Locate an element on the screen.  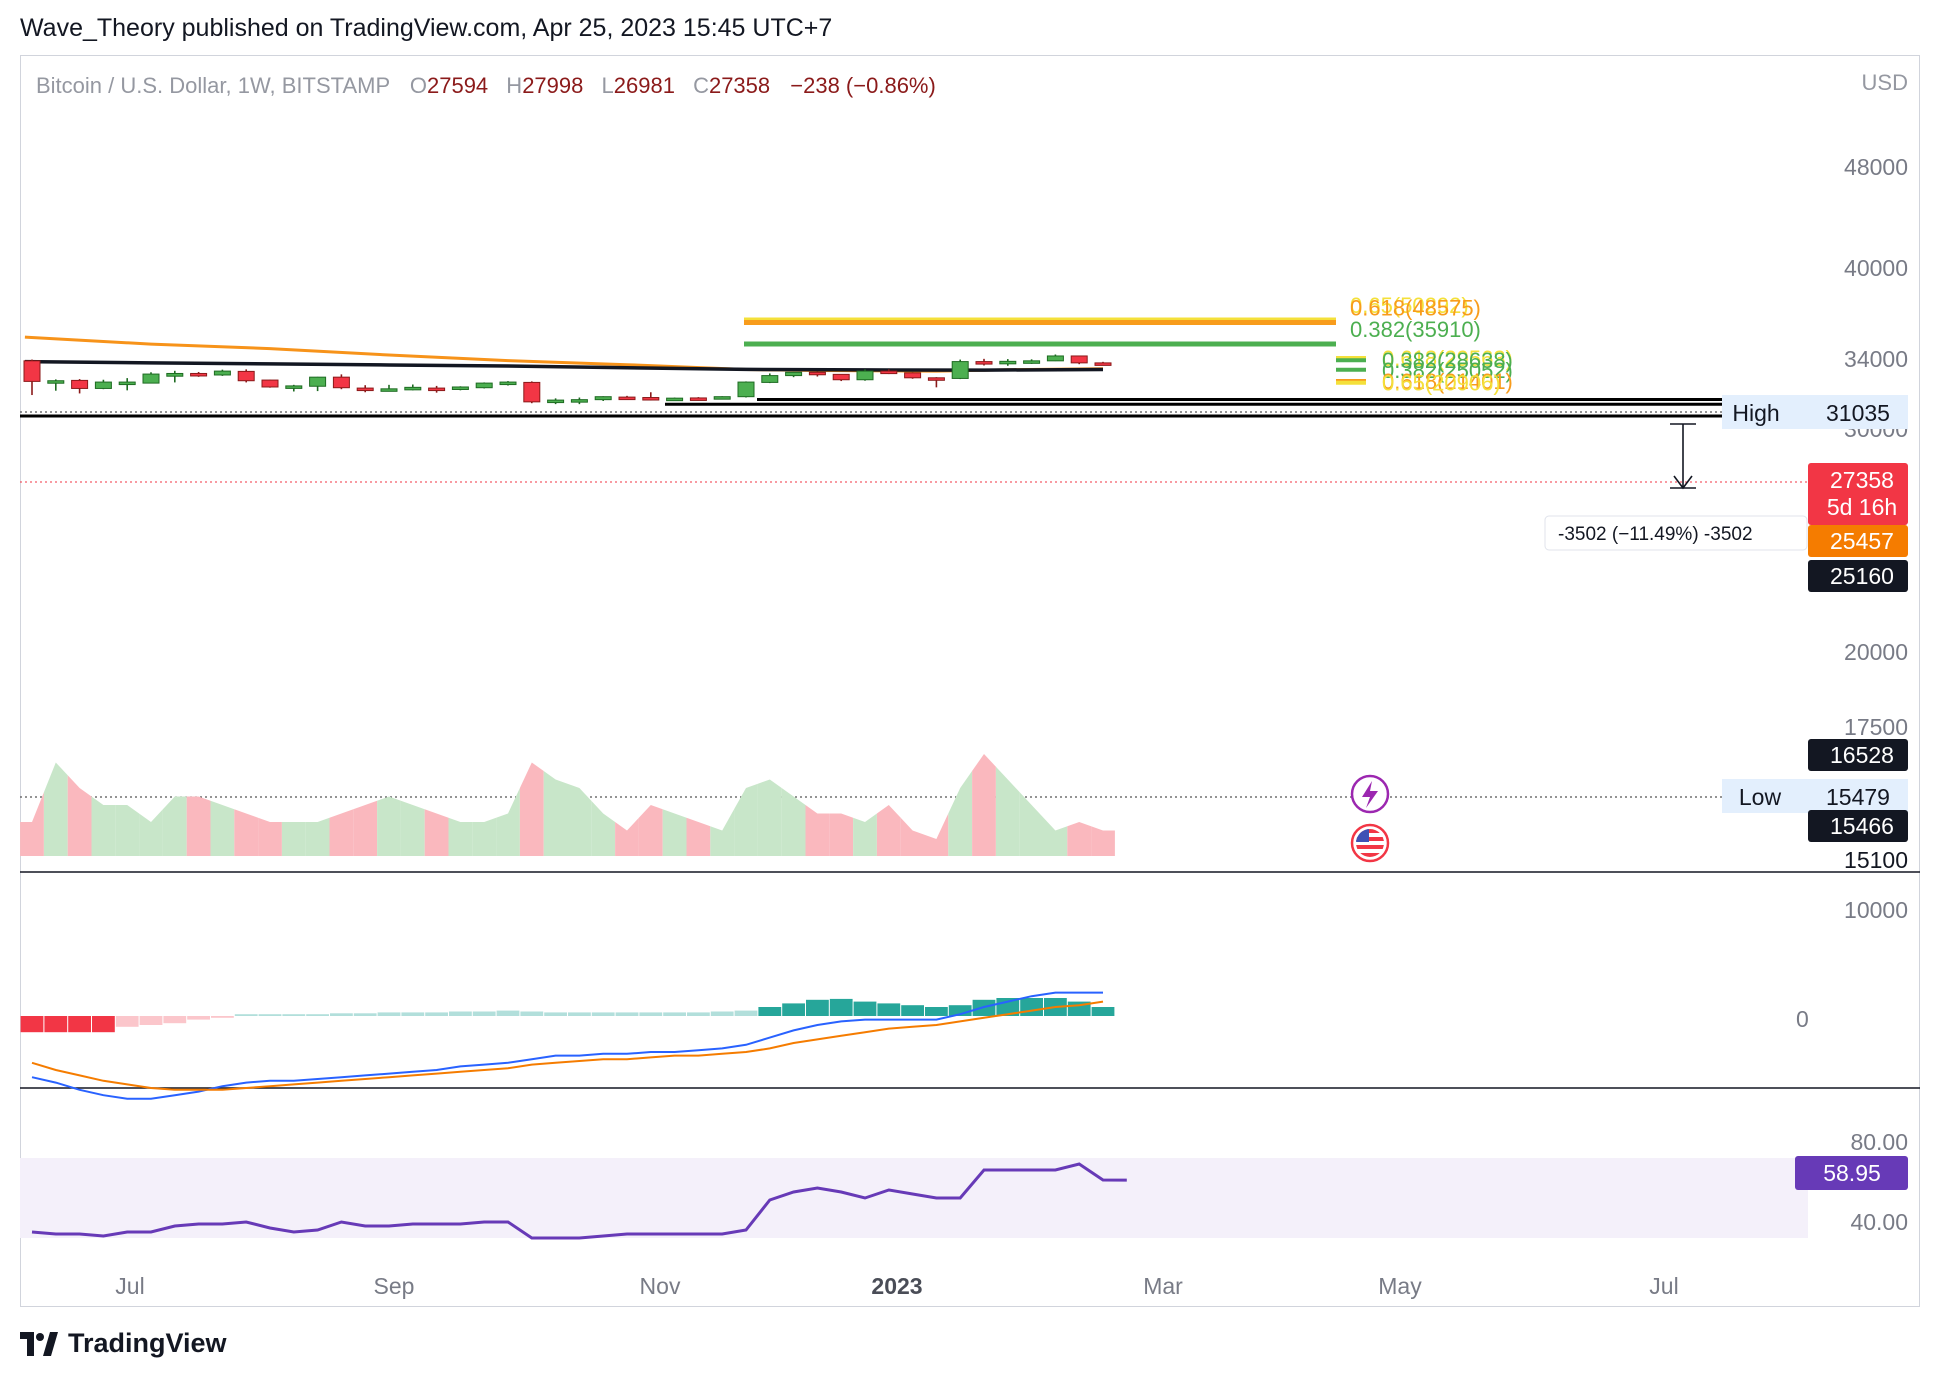
rsi-value-label: 58.95 is located at coordinates (1852, 1173).